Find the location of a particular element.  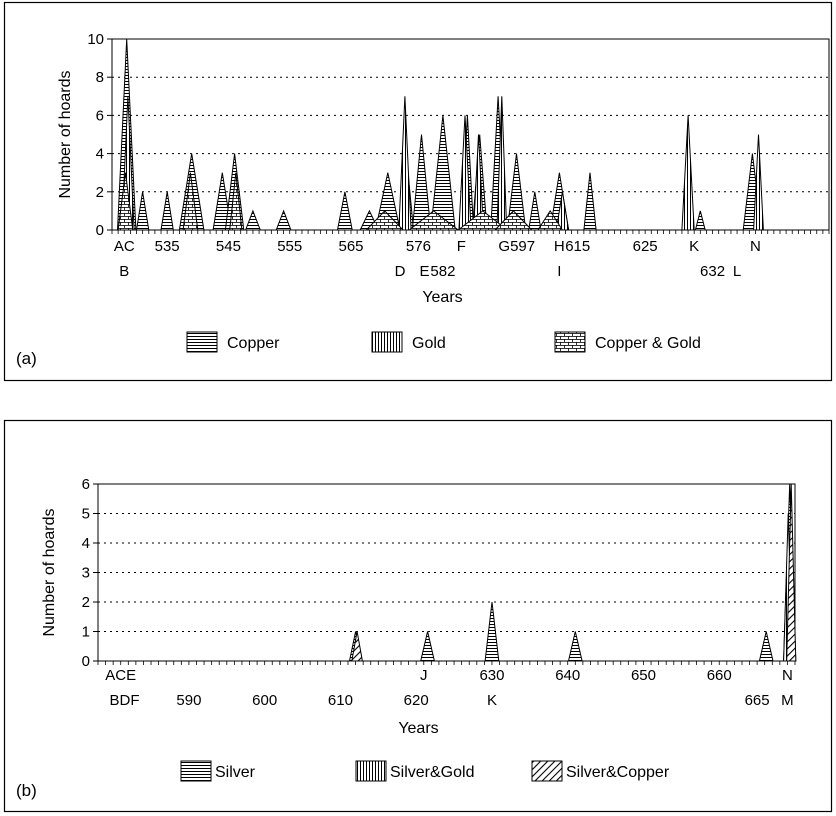

x-tick-label: 615 is located at coordinates (577, 246).